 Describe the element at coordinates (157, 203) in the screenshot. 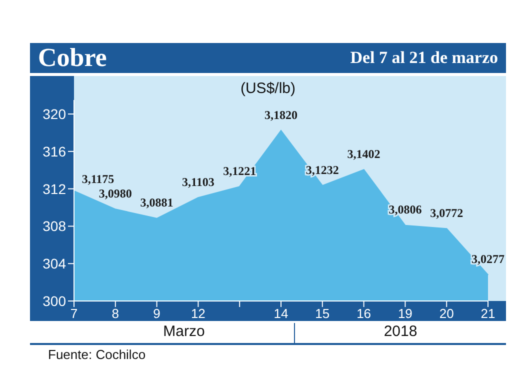

I see `data-label: 3,0881` at that location.